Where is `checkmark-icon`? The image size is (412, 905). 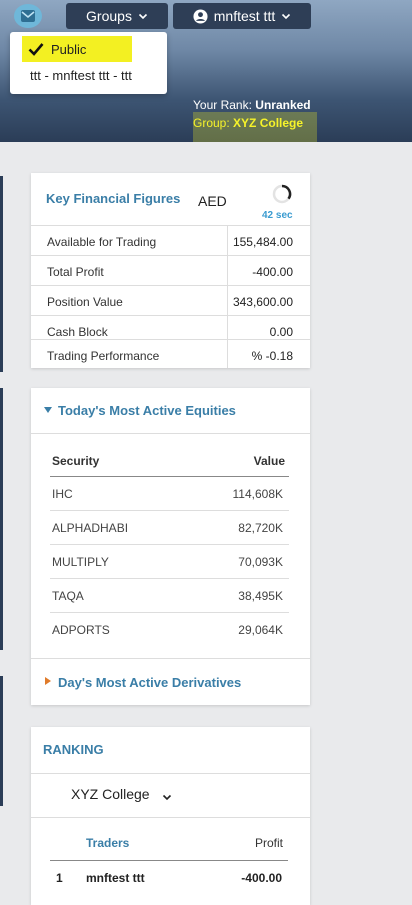
checkmark-icon is located at coordinates (36, 49).